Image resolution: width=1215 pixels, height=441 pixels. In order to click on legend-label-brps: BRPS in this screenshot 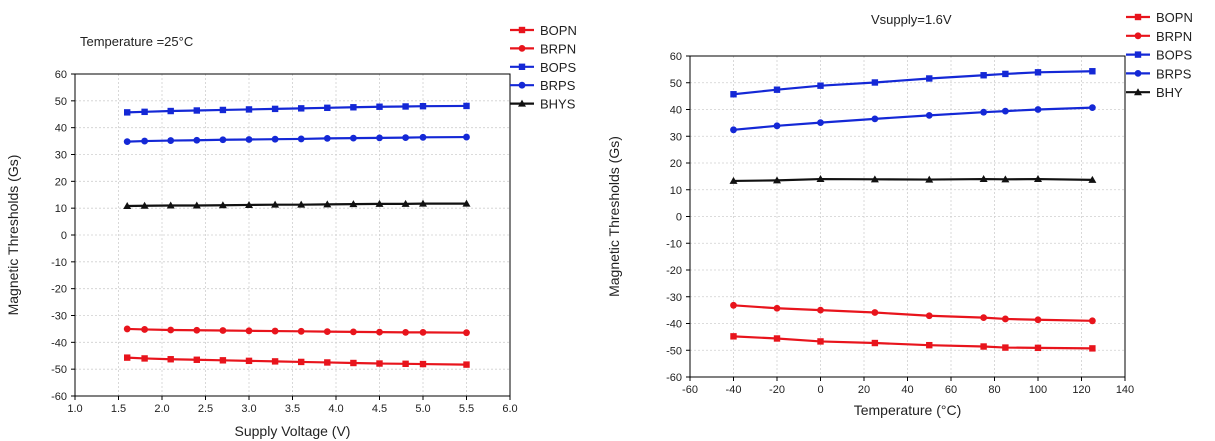, I will do `click(1174, 73)`.